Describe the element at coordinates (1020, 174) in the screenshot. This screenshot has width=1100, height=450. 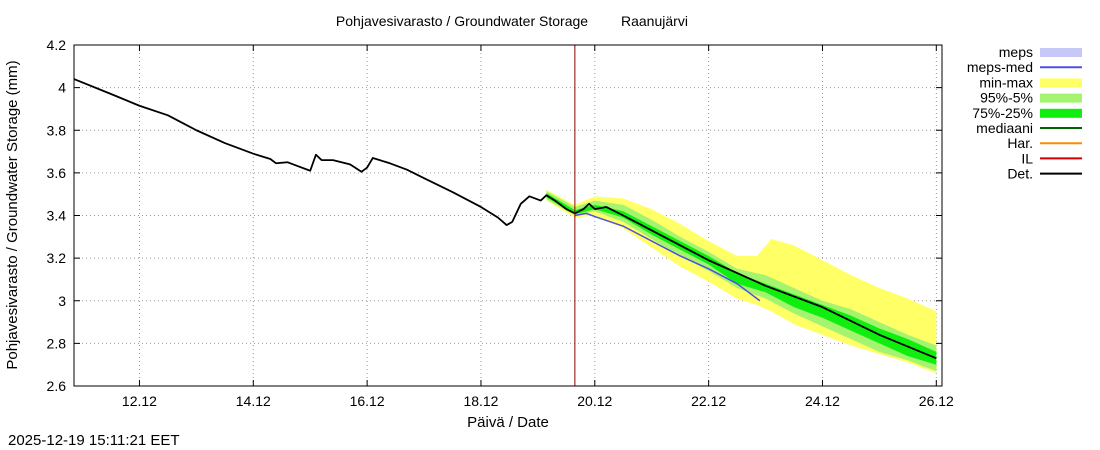
I see `legend-label: Det.` at that location.